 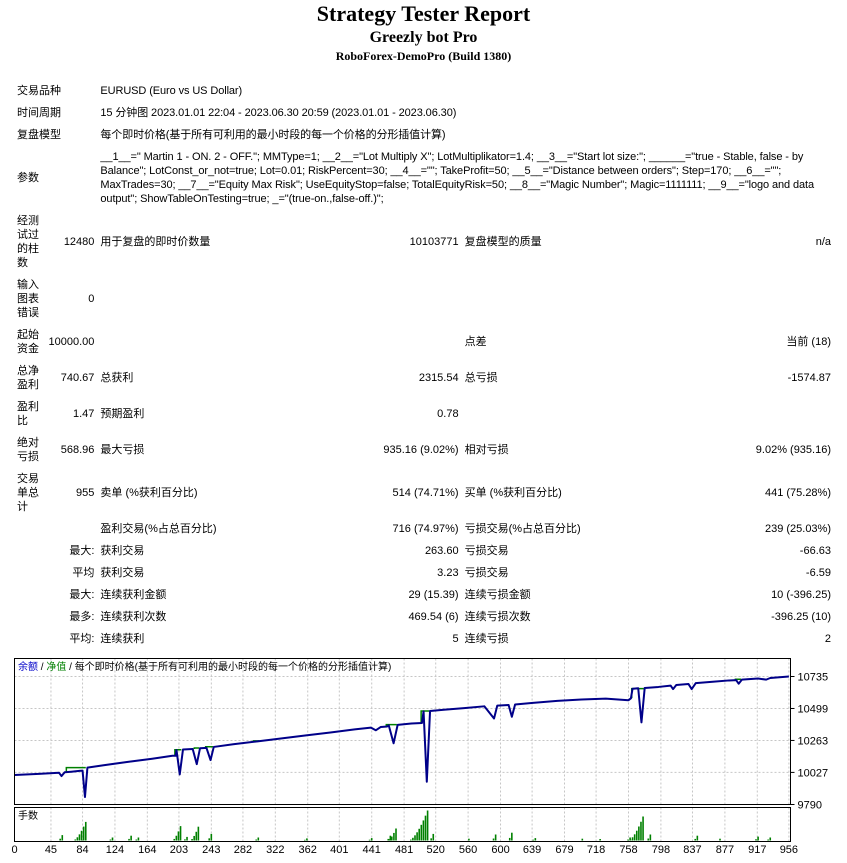 I want to click on table-row: 平均 获利交易 3.23 亏损交易 -6.59, so click(x=424, y=573).